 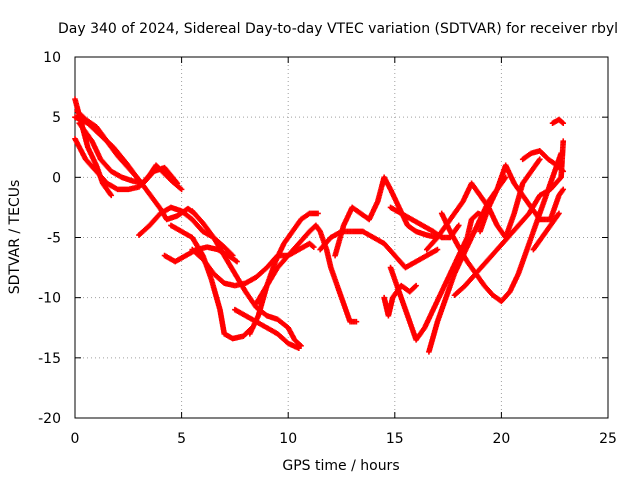 What do you see at coordinates (288, 439) in the screenshot?
I see `x-tick-label: 10` at bounding box center [288, 439].